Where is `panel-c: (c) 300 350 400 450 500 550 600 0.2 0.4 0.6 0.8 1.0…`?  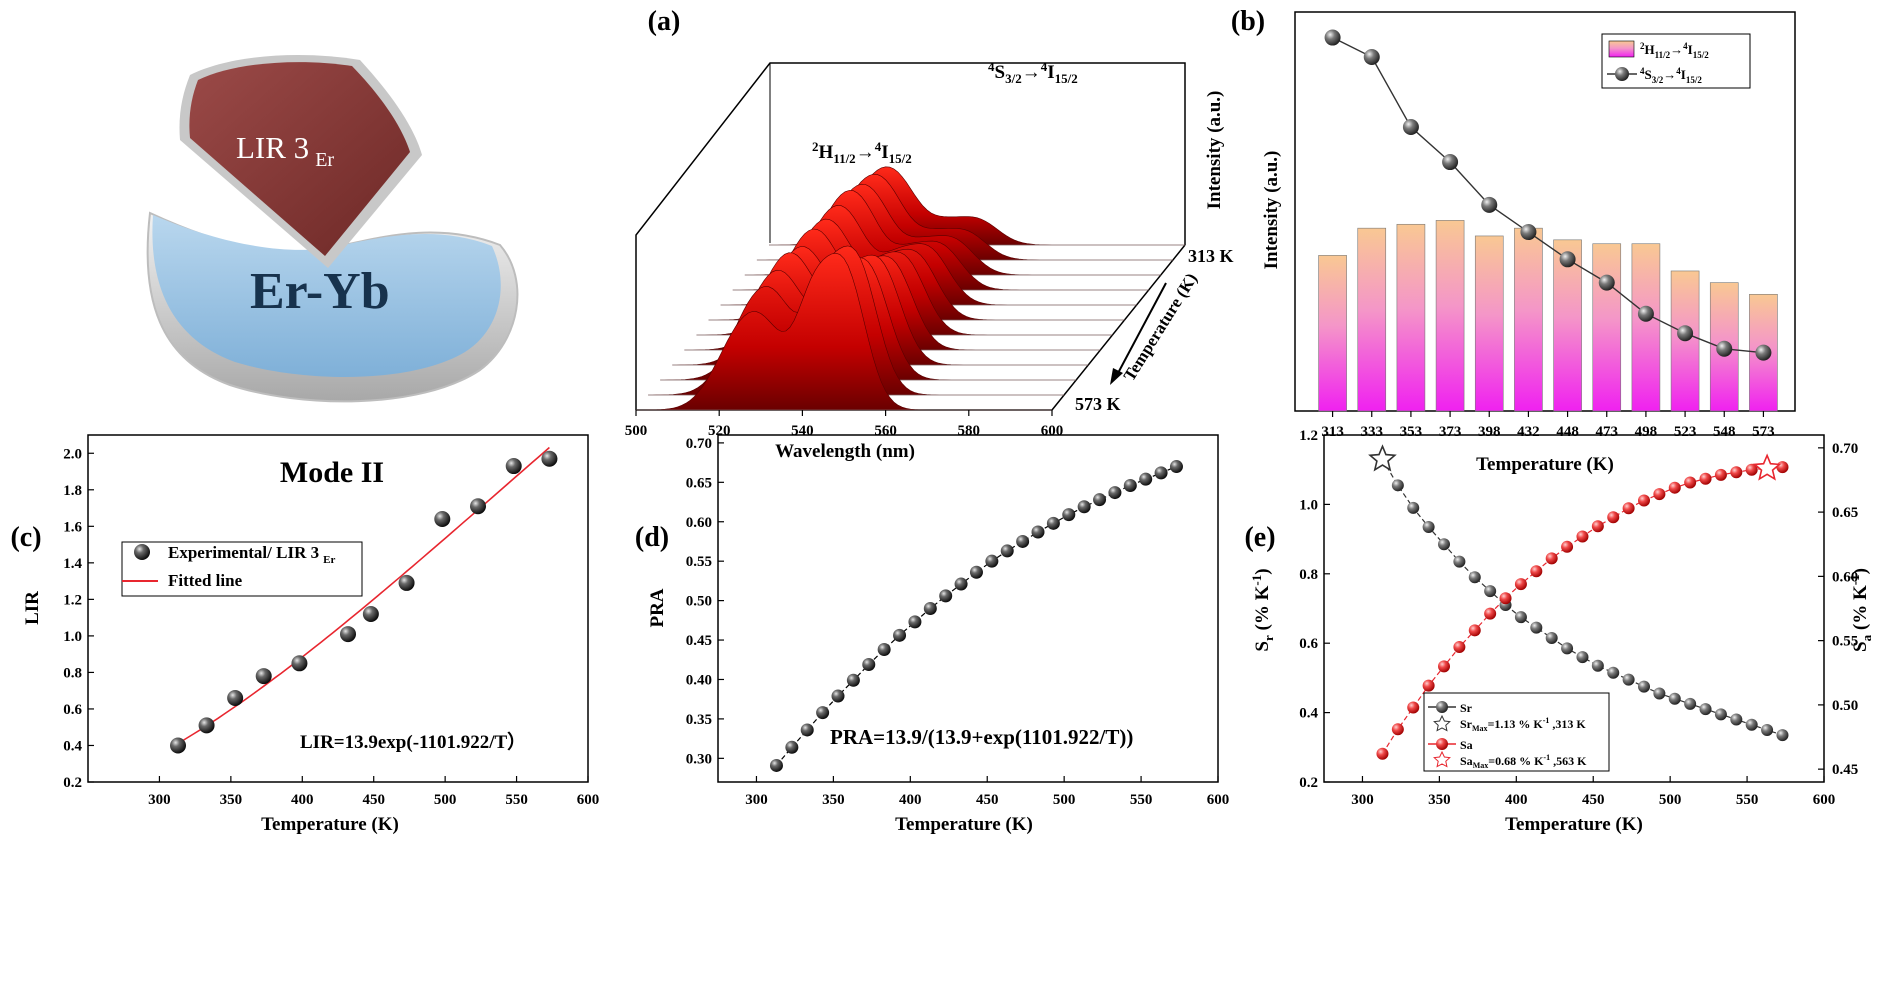
panel-c: (c) 300 350 400 450 500 550 600 0.2 0.4 0.6 0.8 1.0… is located at coordinates (305, 634).